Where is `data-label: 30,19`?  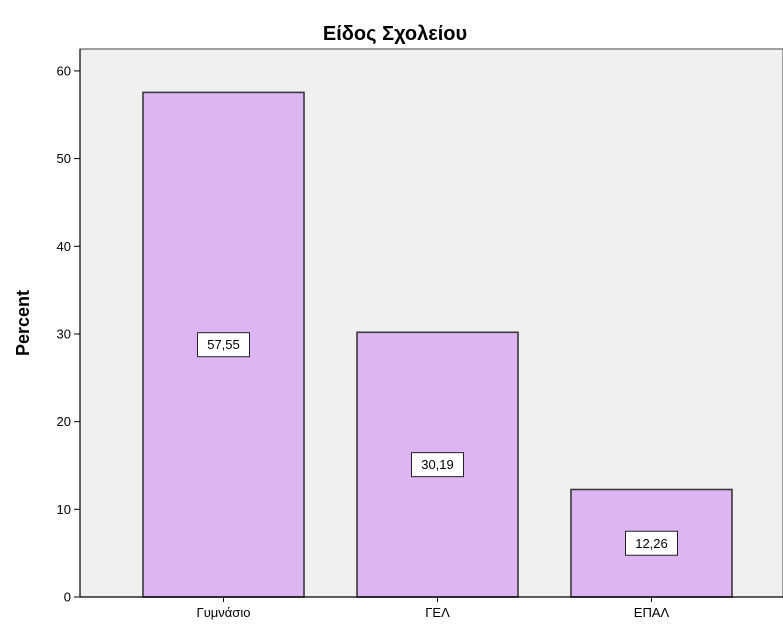
data-label: 30,19 is located at coordinates (437, 464).